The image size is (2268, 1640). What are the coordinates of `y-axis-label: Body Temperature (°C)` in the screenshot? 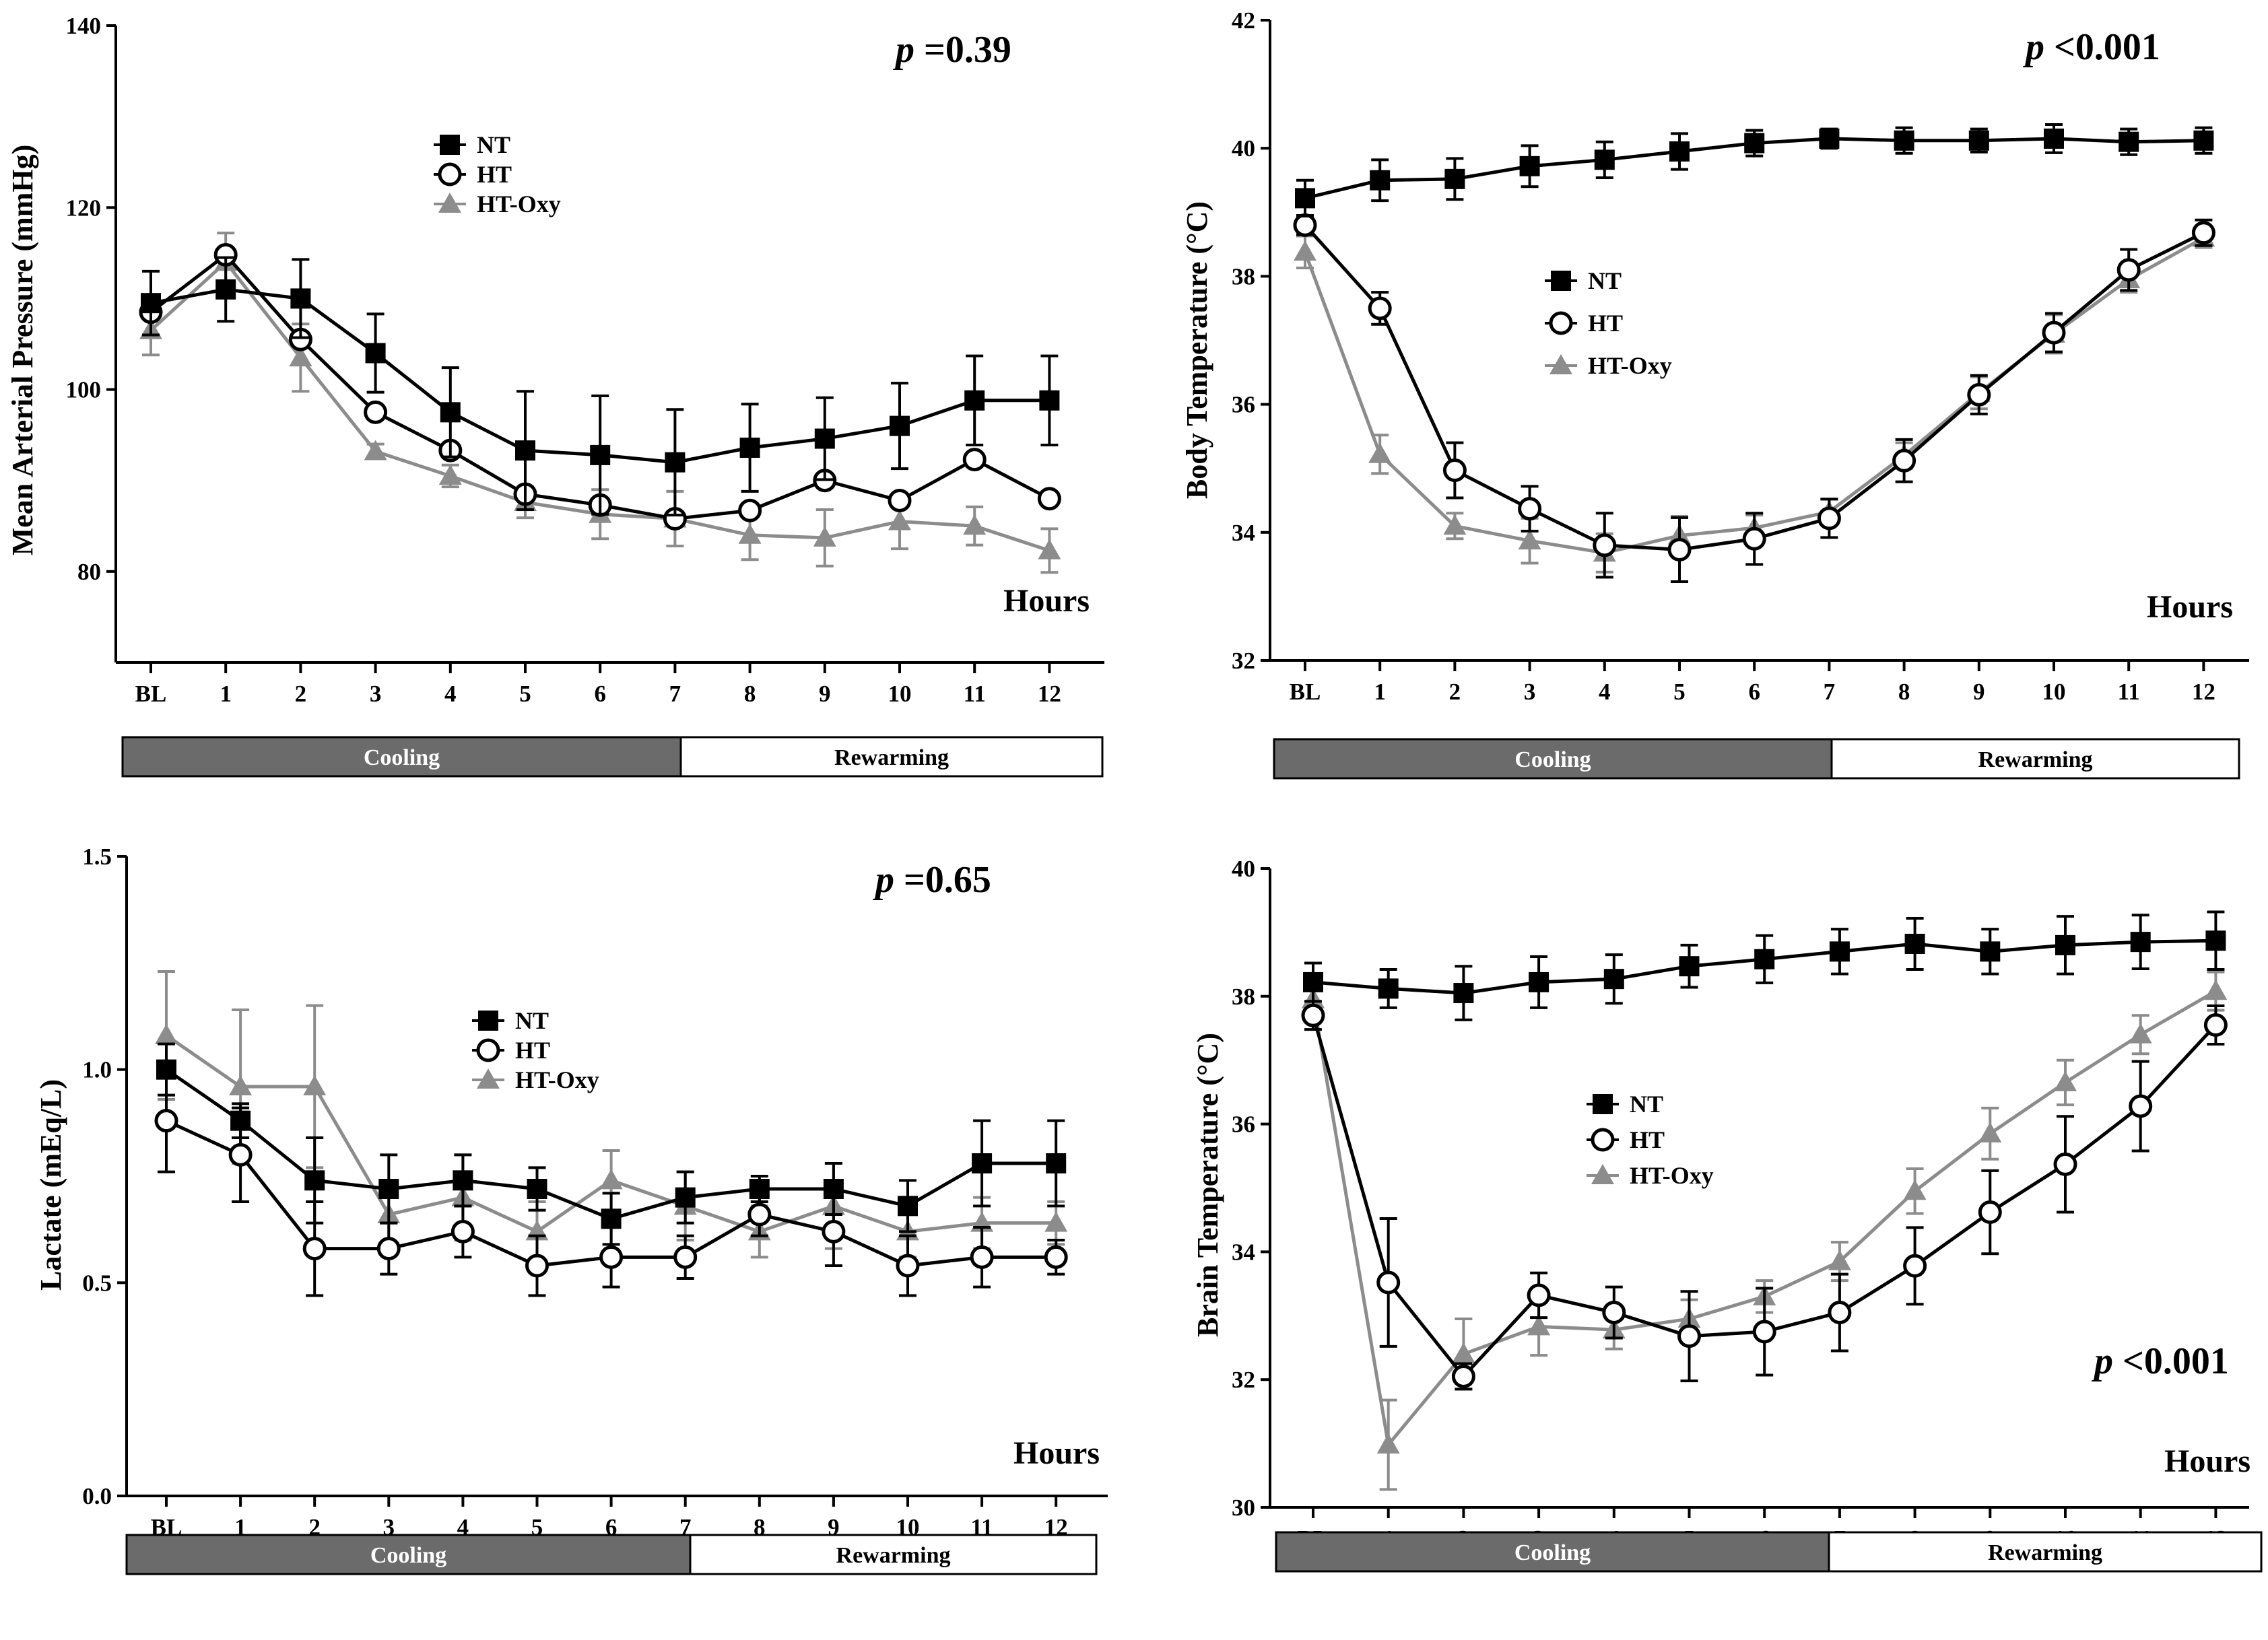 It's located at (1197, 350).